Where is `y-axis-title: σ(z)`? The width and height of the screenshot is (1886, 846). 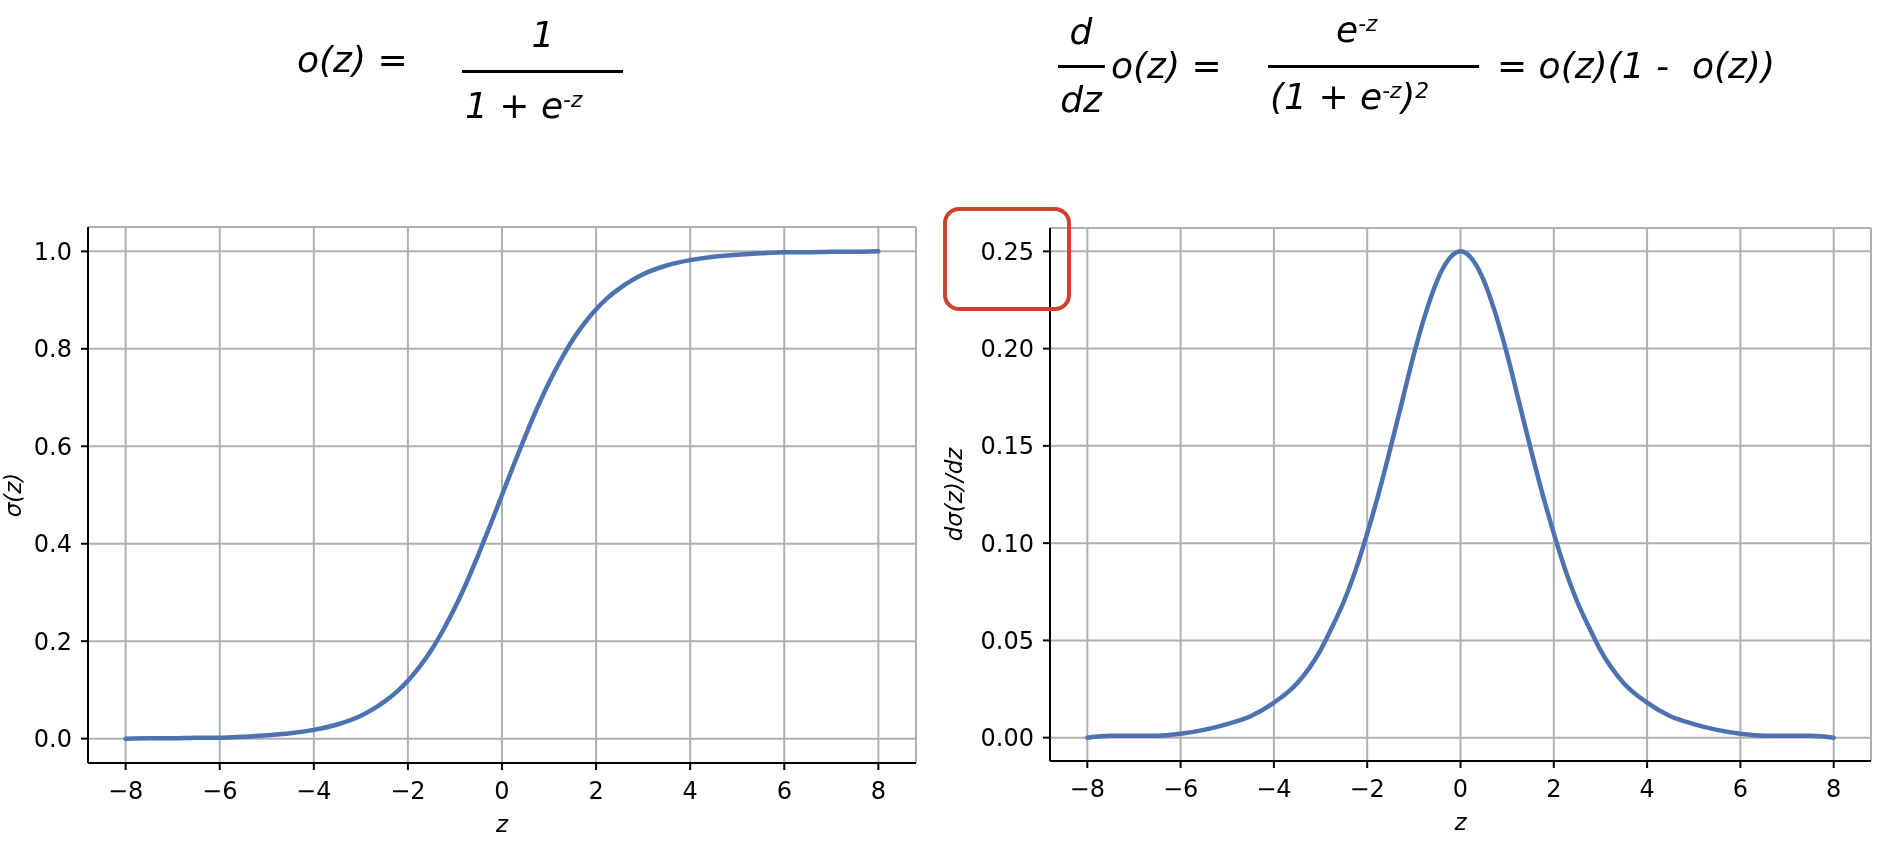
y-axis-title: σ(z) is located at coordinates (13, 495).